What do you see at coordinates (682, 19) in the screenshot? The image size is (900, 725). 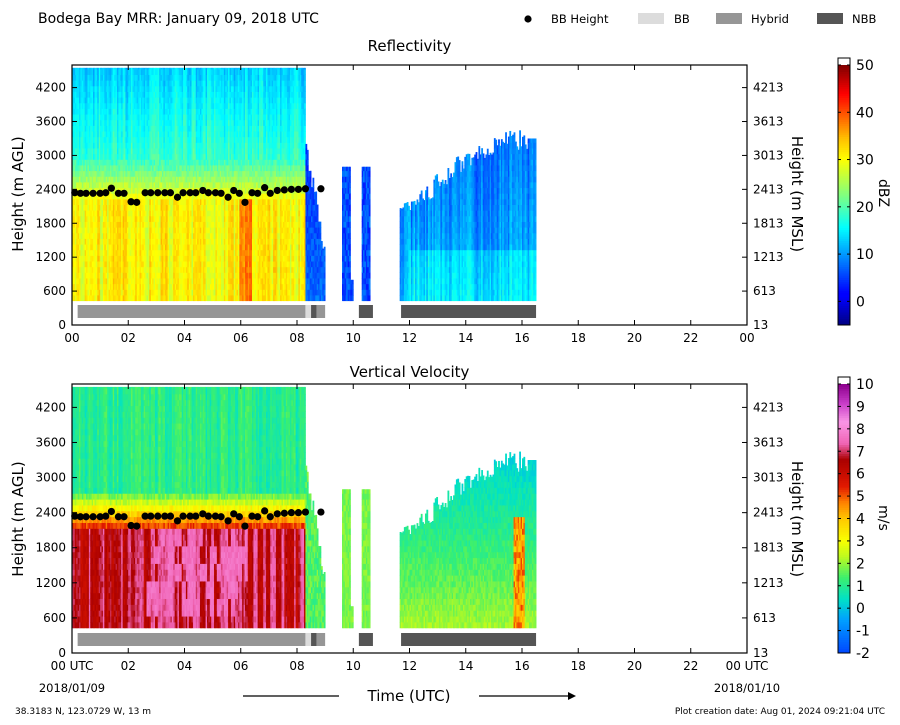 I see `legend-bb-label: BB` at bounding box center [682, 19].